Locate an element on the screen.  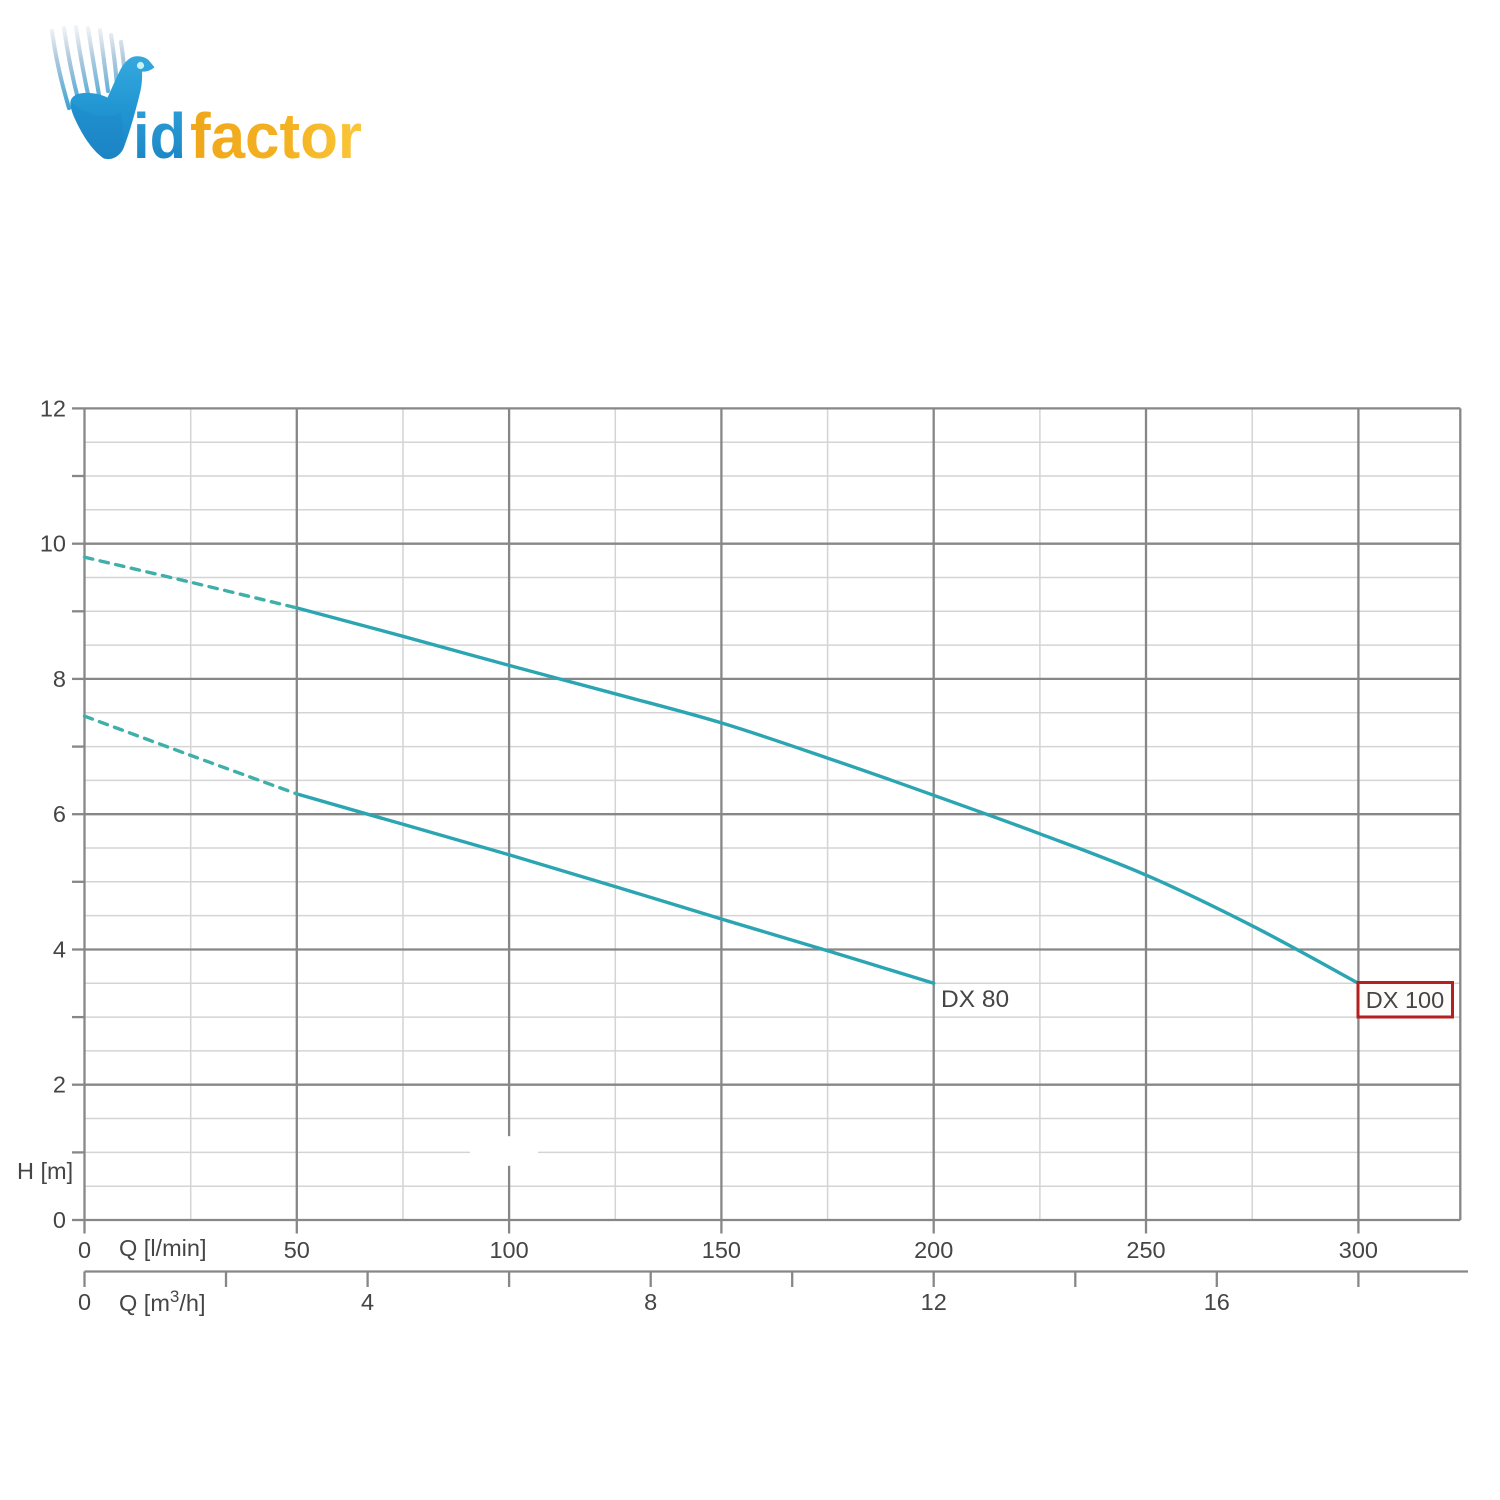
svg-text: 6 is located at coordinates (59, 814).